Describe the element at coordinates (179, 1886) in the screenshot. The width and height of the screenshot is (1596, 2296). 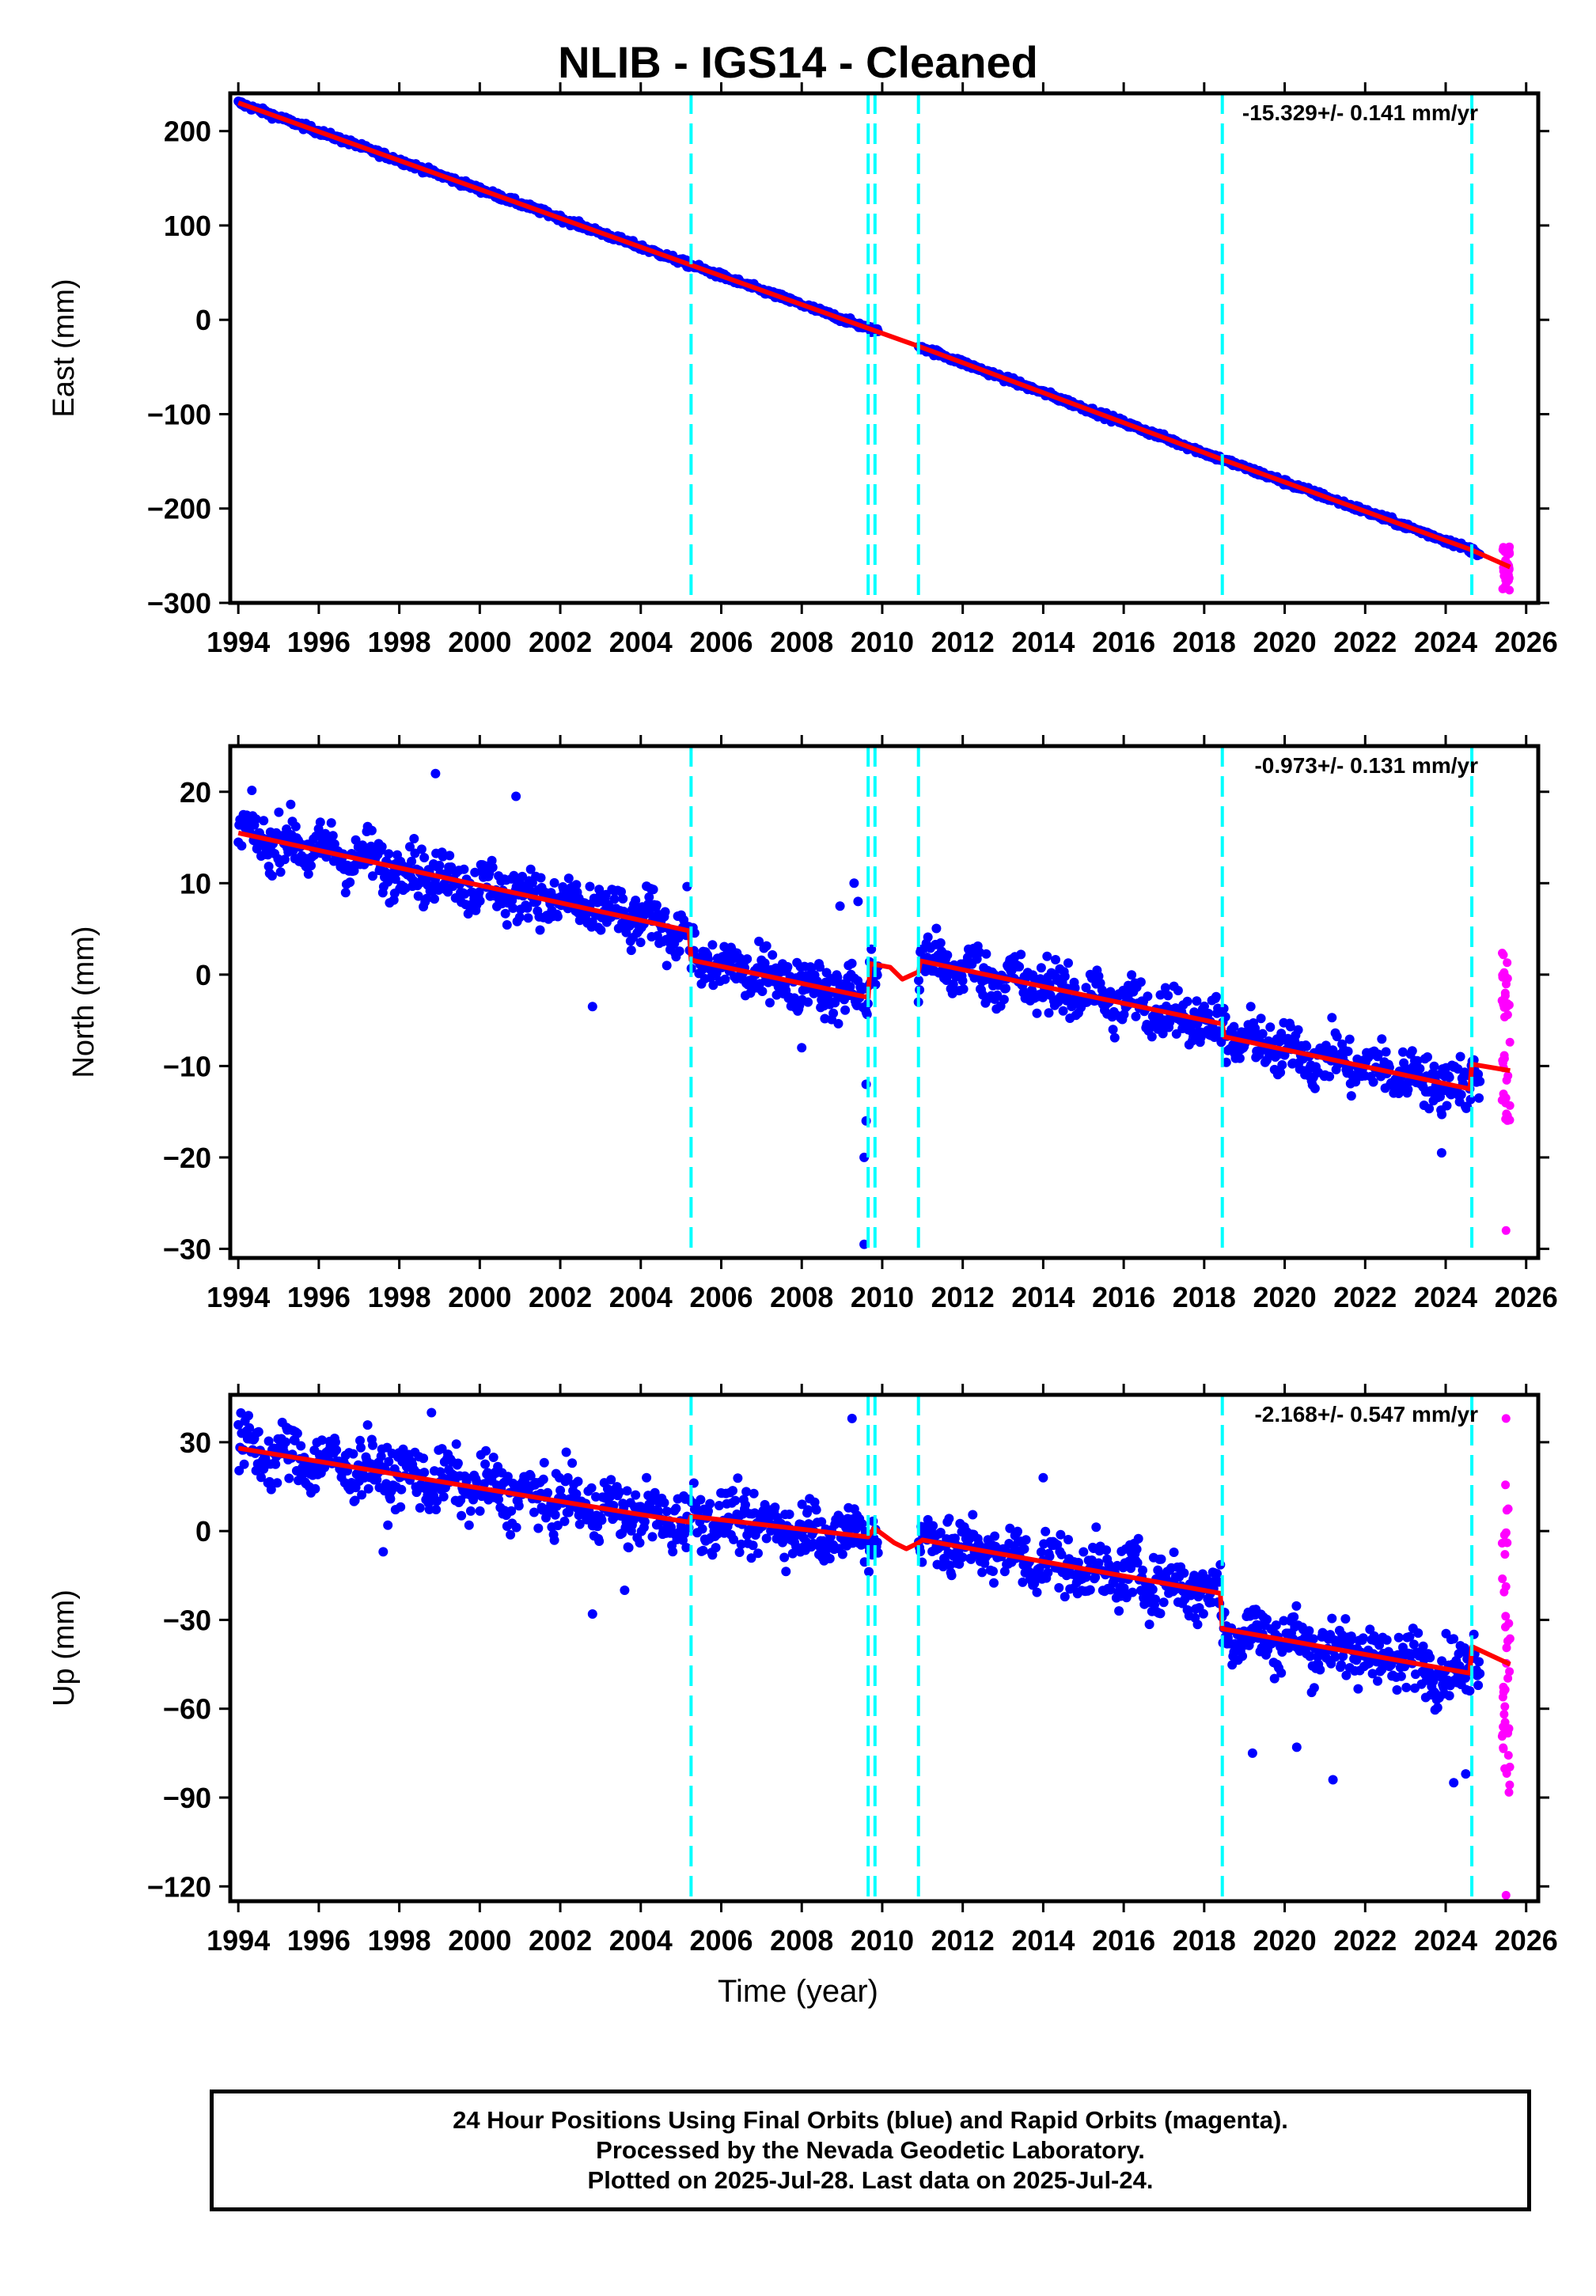
I see `y-tick-label: −120` at that location.